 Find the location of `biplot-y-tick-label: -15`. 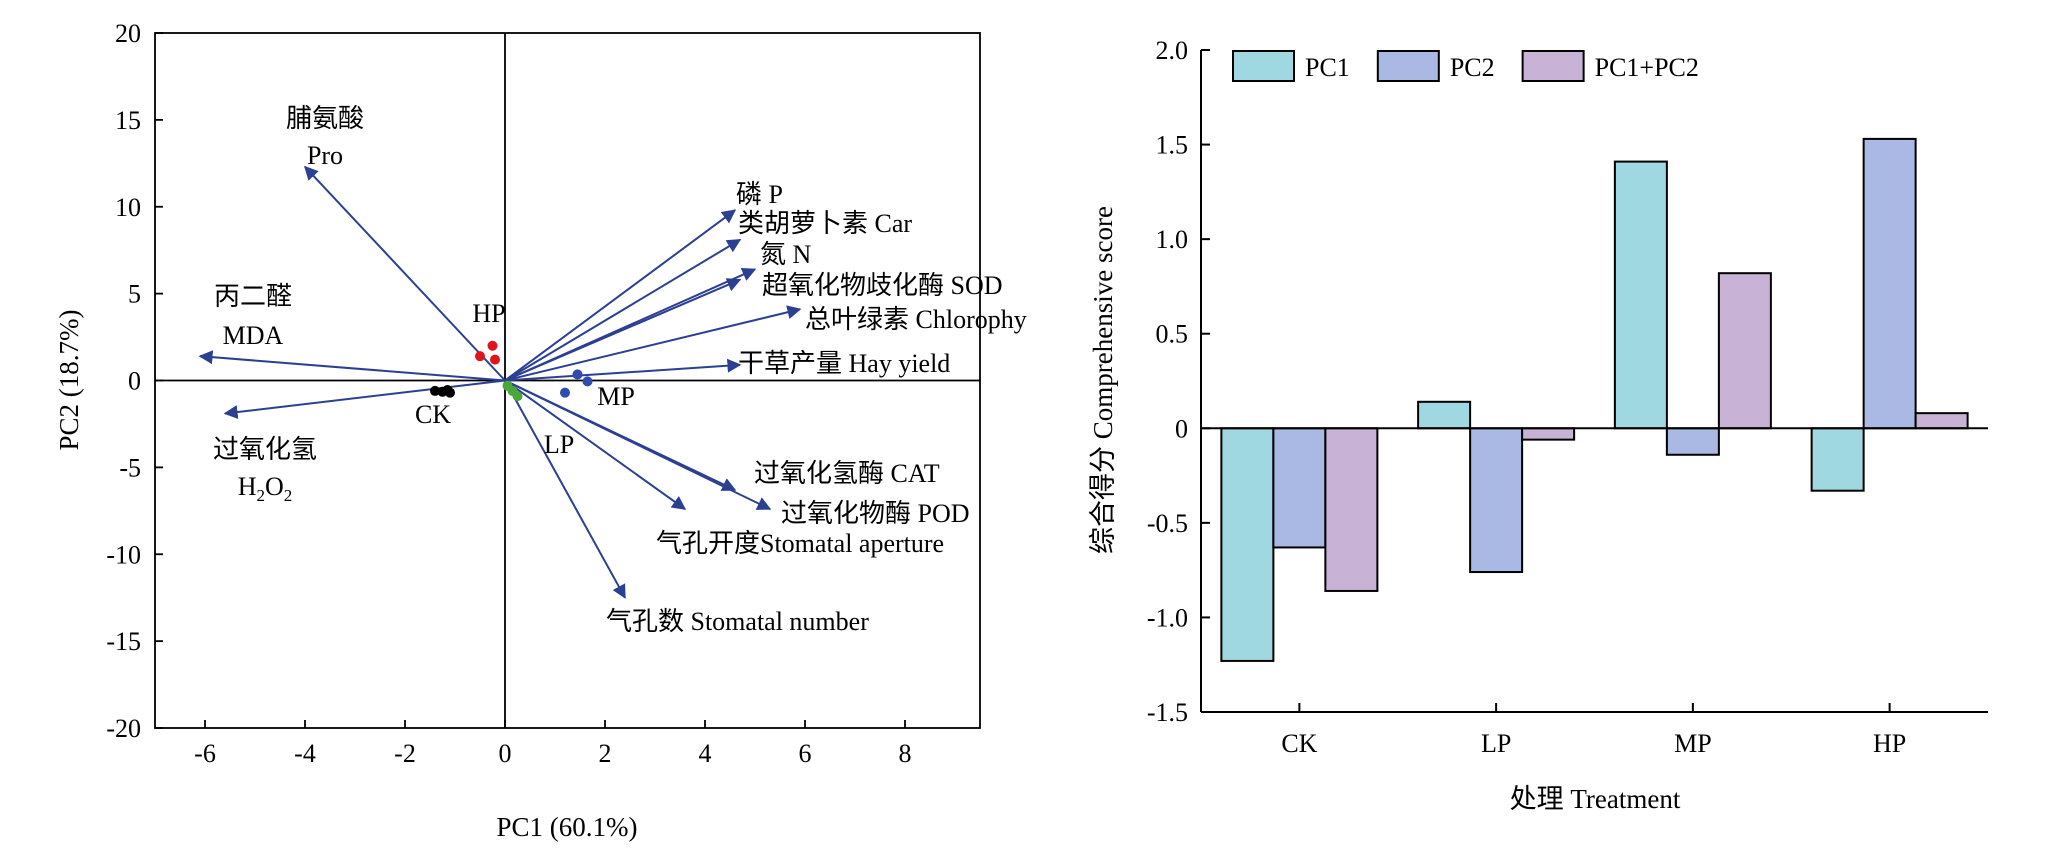

biplot-y-tick-label: -15 is located at coordinates (123, 641).